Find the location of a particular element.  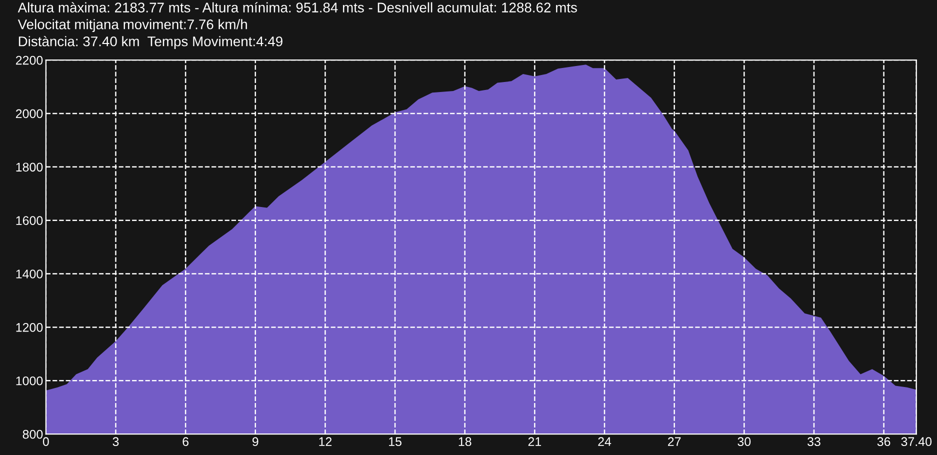

x-tick-label: 12 is located at coordinates (325, 441).